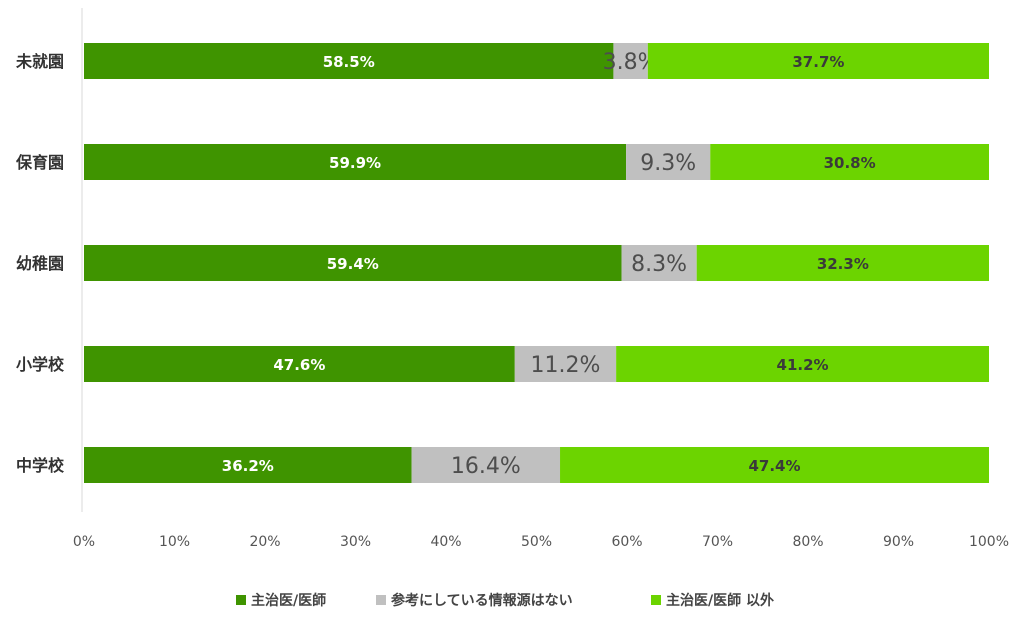 This screenshot has height=623, width=1024. What do you see at coordinates (40, 465) in the screenshot?
I see `category-label: 中学校` at bounding box center [40, 465].